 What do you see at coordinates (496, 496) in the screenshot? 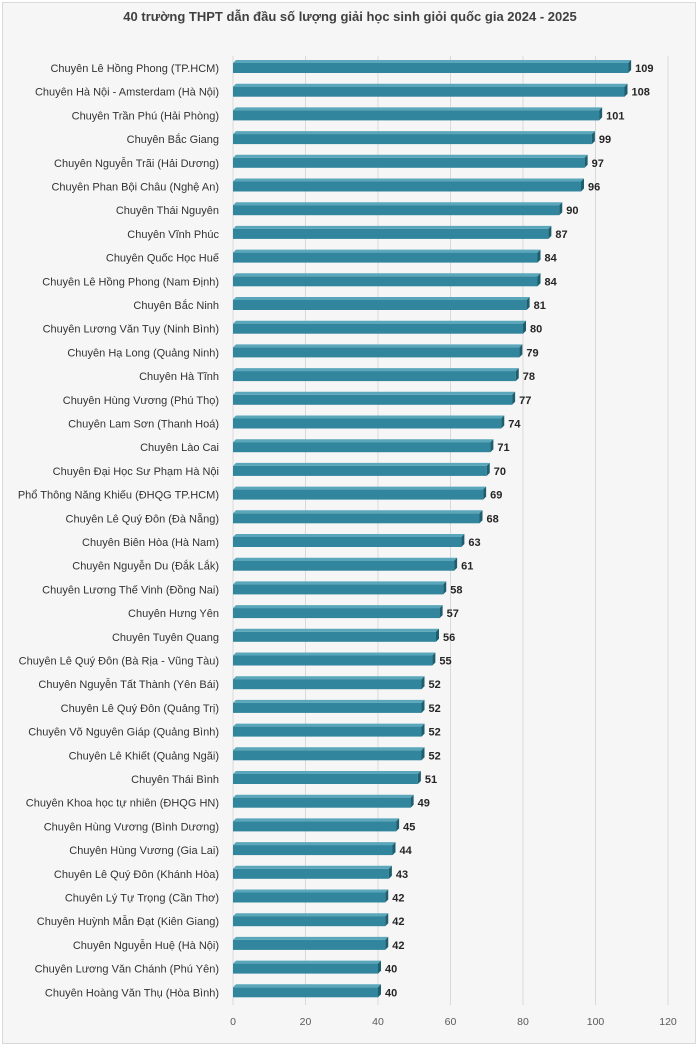
I see `data-label: 69` at bounding box center [496, 496].